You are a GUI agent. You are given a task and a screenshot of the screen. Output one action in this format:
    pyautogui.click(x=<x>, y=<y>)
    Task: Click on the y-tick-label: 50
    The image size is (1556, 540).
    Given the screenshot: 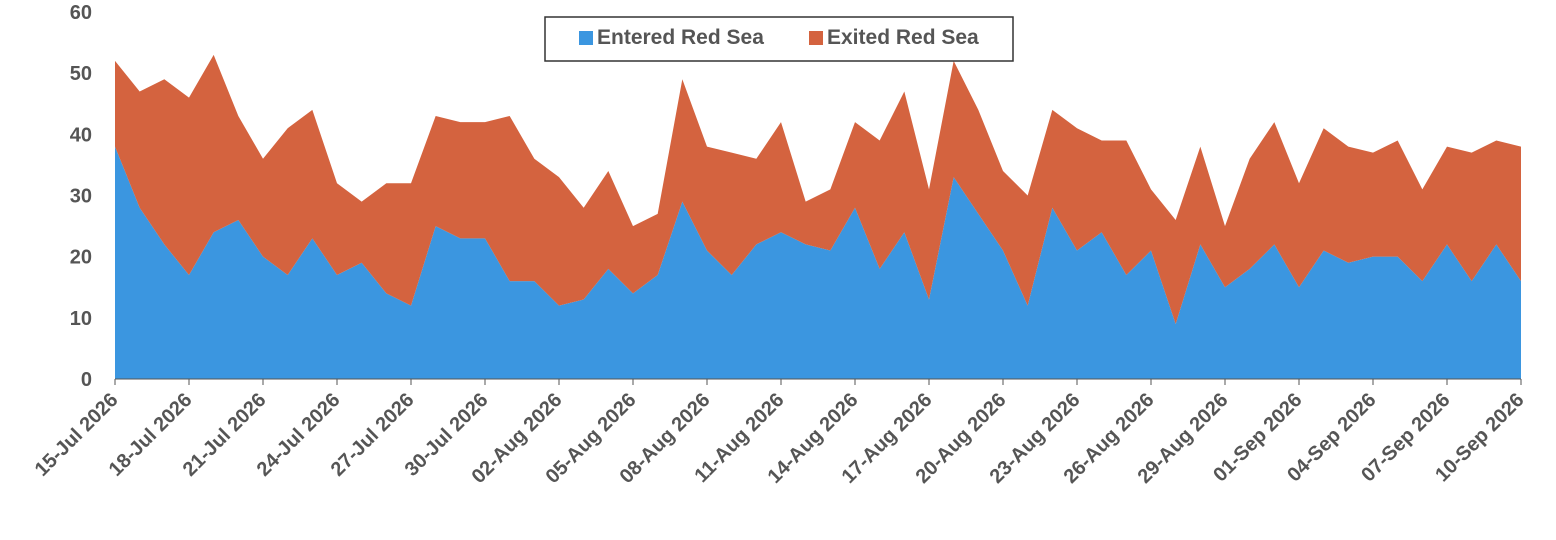 What is the action you would take?
    pyautogui.click(x=81, y=74)
    